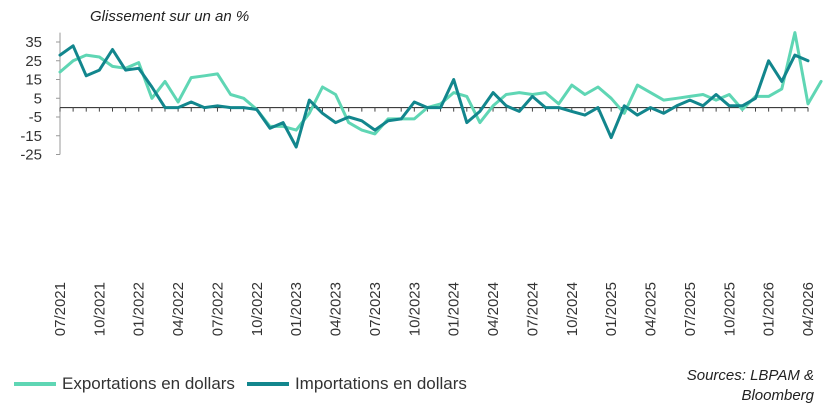 Image resolution: width=830 pixels, height=418 pixels. What do you see at coordinates (493, 309) in the screenshot?
I see `x-tick-label: 04/2024` at bounding box center [493, 309].